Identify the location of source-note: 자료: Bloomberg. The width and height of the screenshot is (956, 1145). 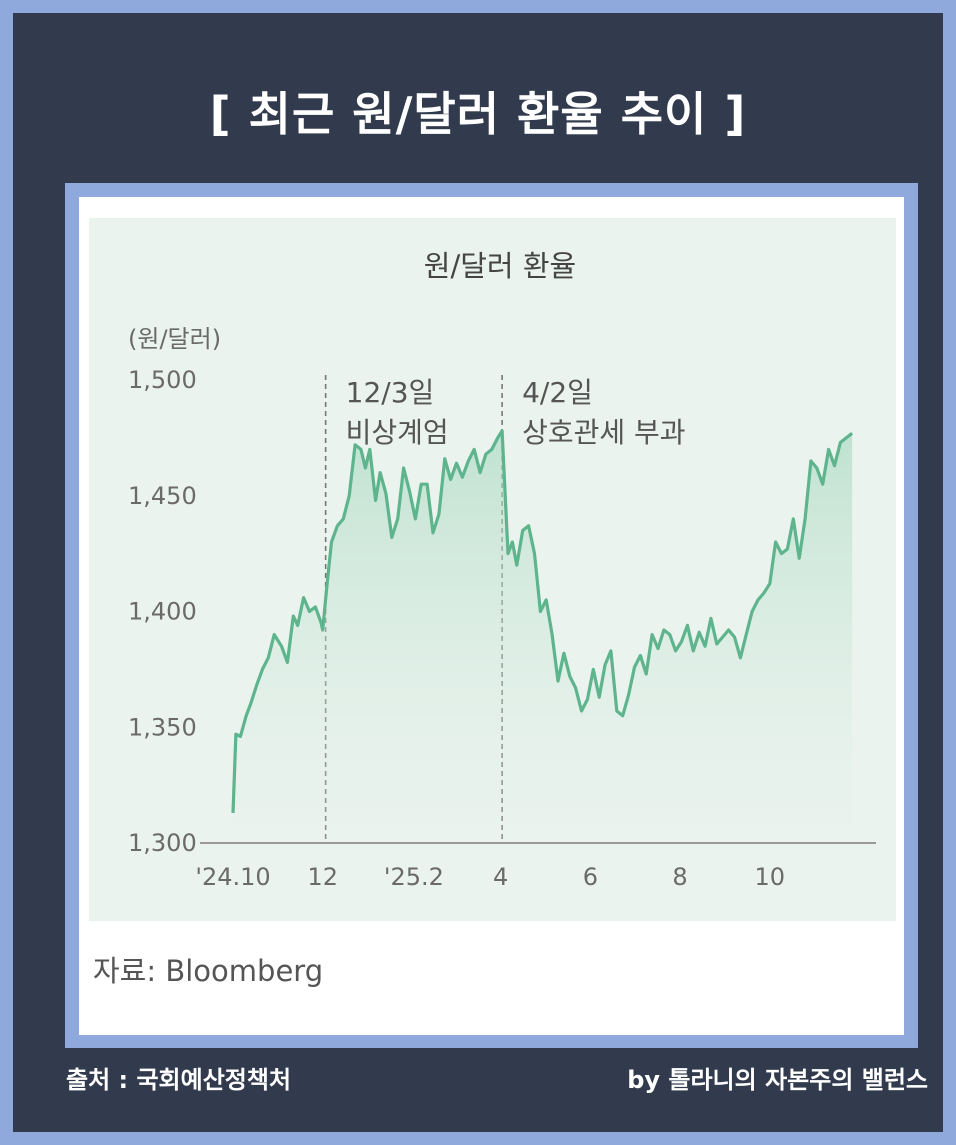
(208, 971).